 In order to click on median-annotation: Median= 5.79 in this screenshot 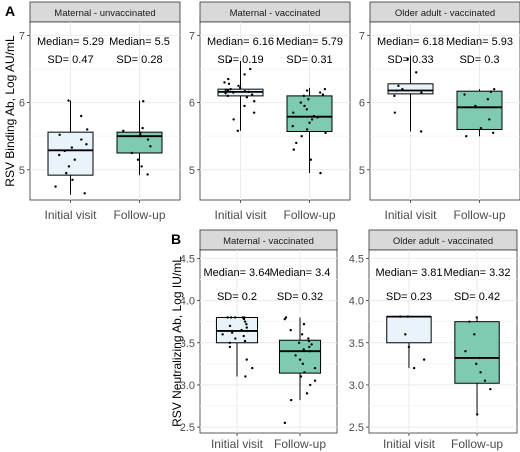, I will do `click(309, 42)`.